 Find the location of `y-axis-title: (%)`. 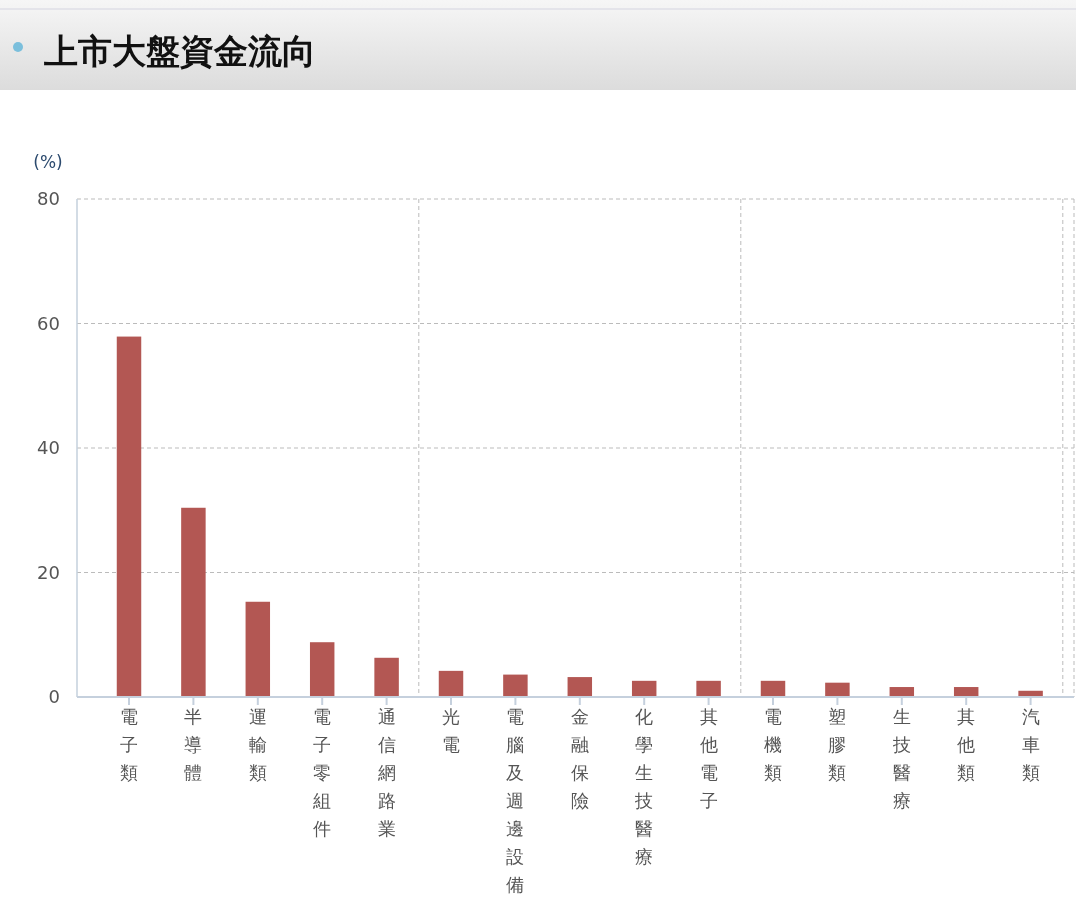

y-axis-title: (%) is located at coordinates (48, 162).